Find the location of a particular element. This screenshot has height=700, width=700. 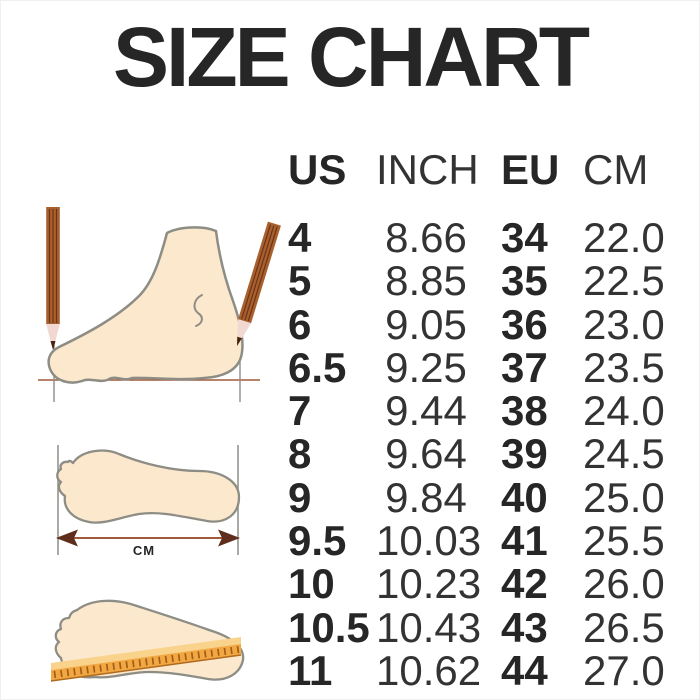

pencil-left-icon is located at coordinates (53, 278).